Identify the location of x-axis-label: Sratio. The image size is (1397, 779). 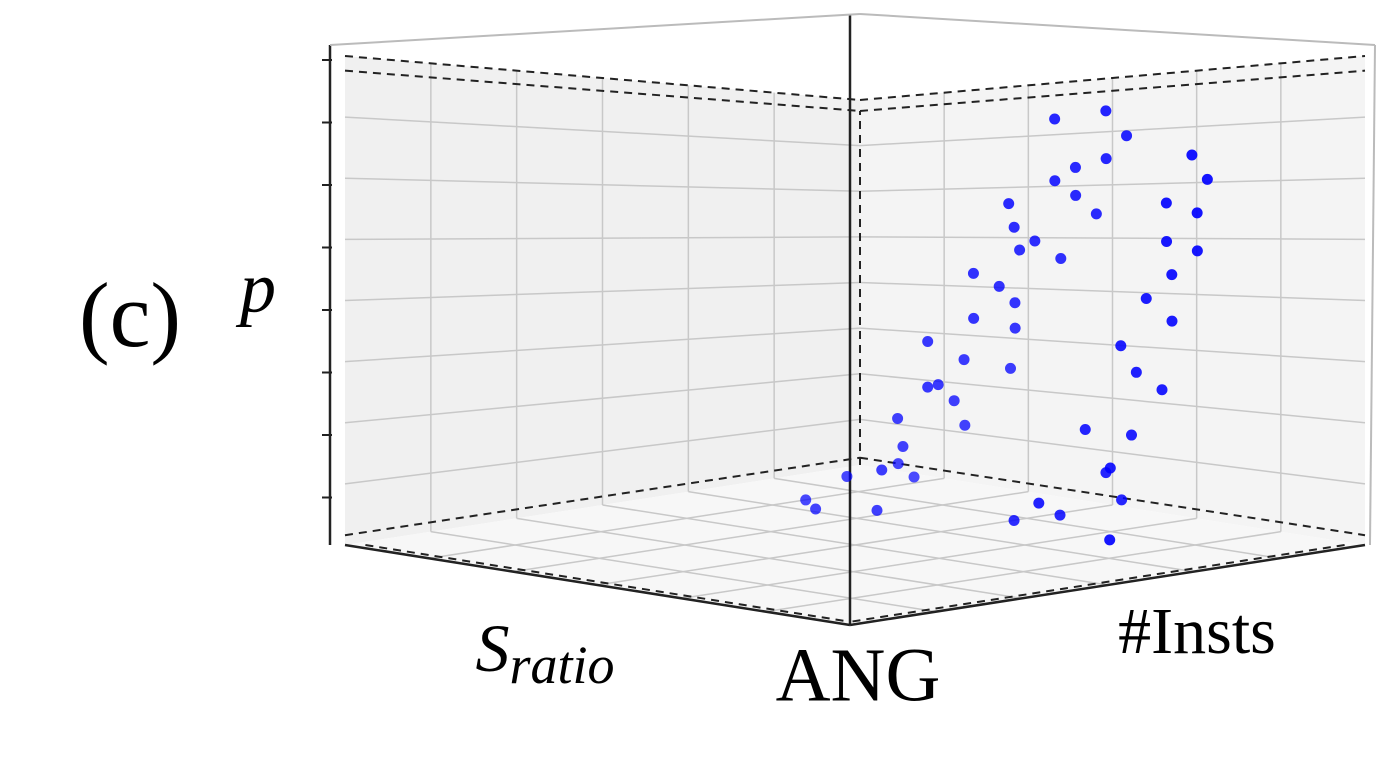
(544, 653).